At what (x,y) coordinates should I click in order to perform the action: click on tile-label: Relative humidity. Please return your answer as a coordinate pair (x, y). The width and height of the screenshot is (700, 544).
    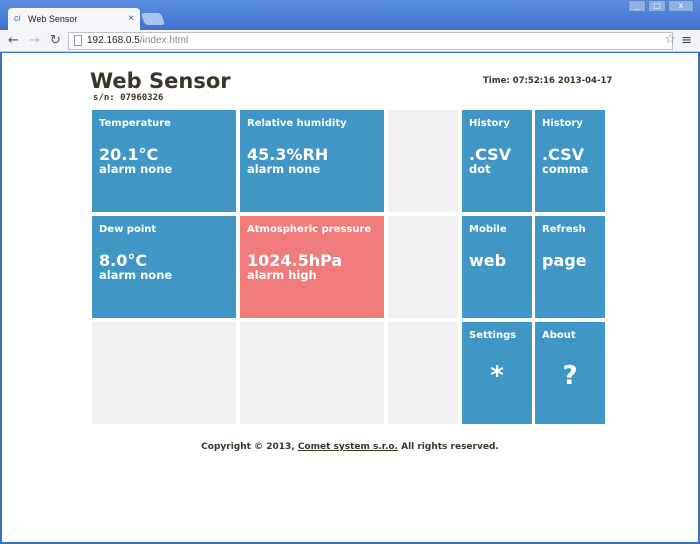
    Looking at the image, I should click on (297, 123).